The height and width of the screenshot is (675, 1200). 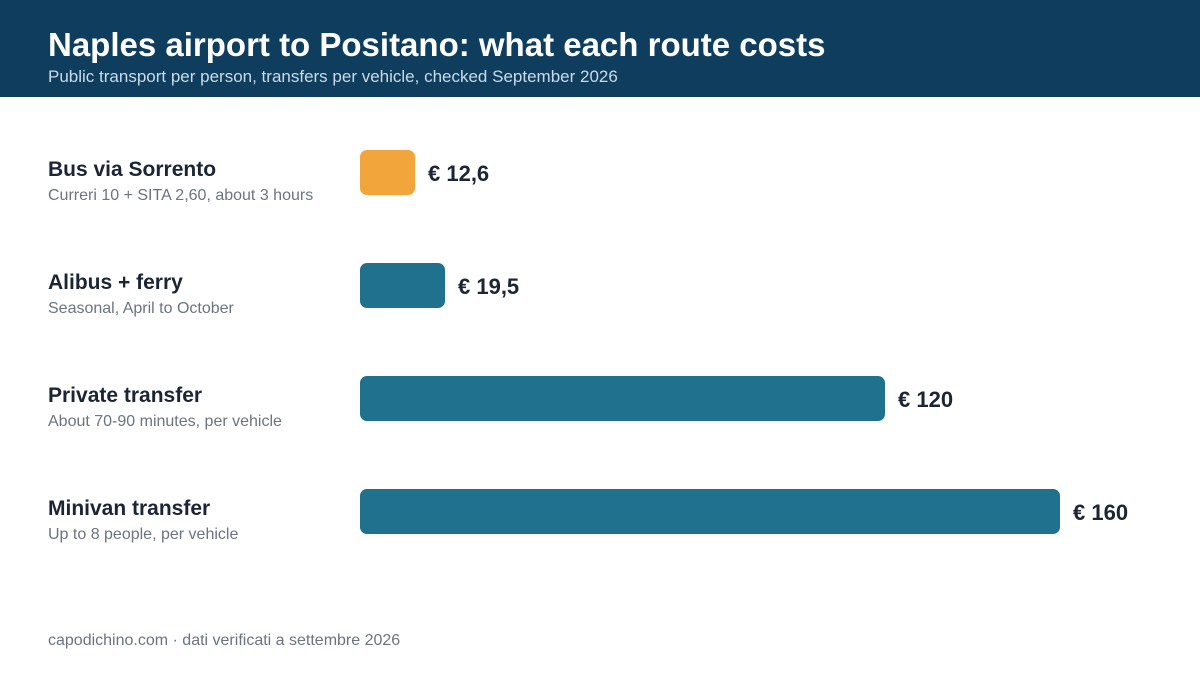 What do you see at coordinates (143, 534) in the screenshot?
I see `bar-category-note: Up to 8 people, per vehicle` at bounding box center [143, 534].